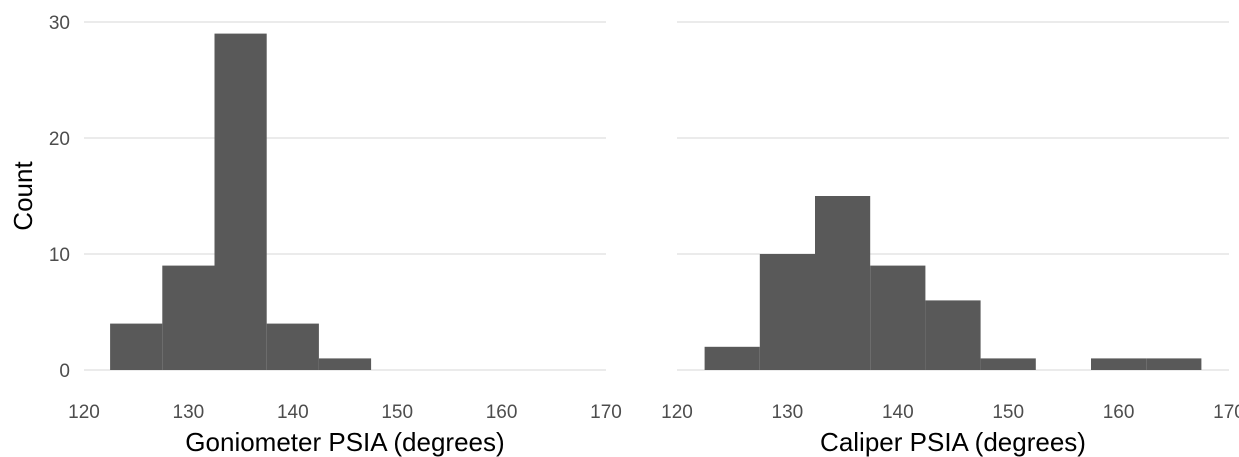  Describe the element at coordinates (59, 23) in the screenshot. I see `y-tick-label: 30` at that location.